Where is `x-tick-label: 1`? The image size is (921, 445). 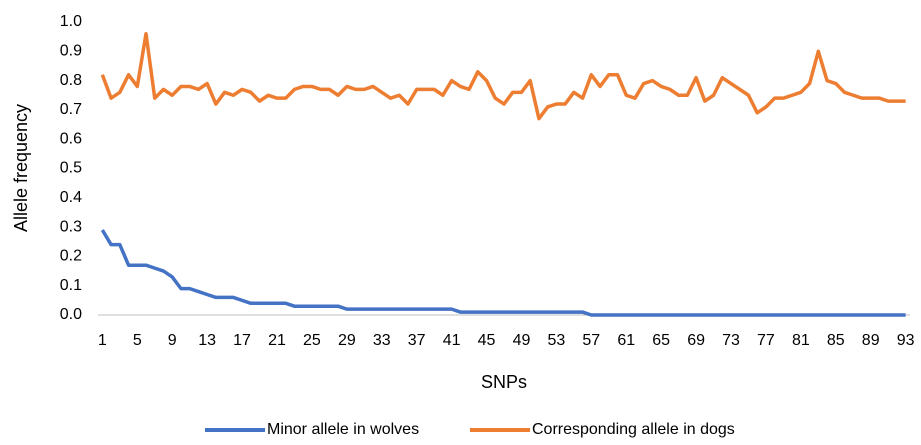 x-tick-label: 1 is located at coordinates (102, 340).